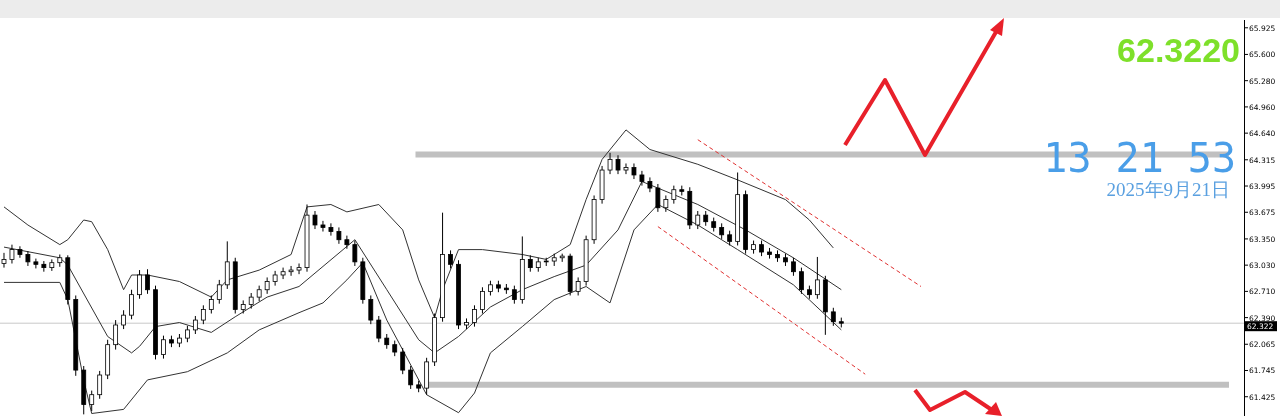 This screenshot has width=1280, height=416. Describe the element at coordinates (1168, 189) in the screenshot. I see `annotation: 2025年9月21日` at that location.